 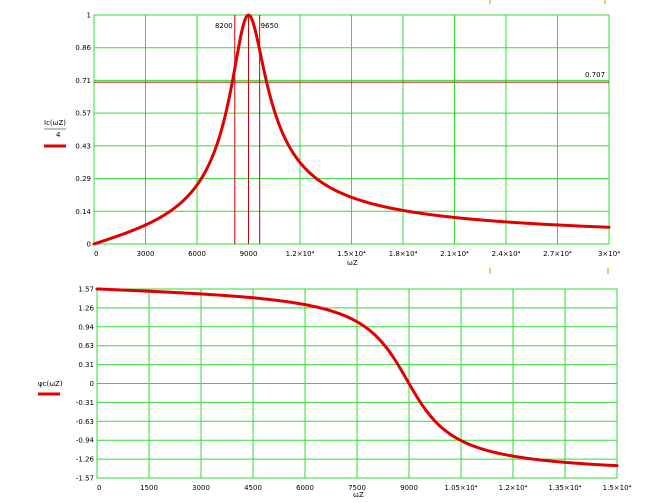 What do you see at coordinates (83, 179) in the screenshot?
I see `y-tick-label: 0.29` at bounding box center [83, 179].